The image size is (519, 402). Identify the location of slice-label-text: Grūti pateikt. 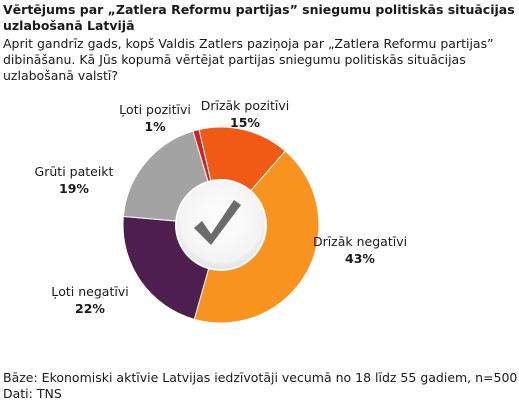
(74, 171).